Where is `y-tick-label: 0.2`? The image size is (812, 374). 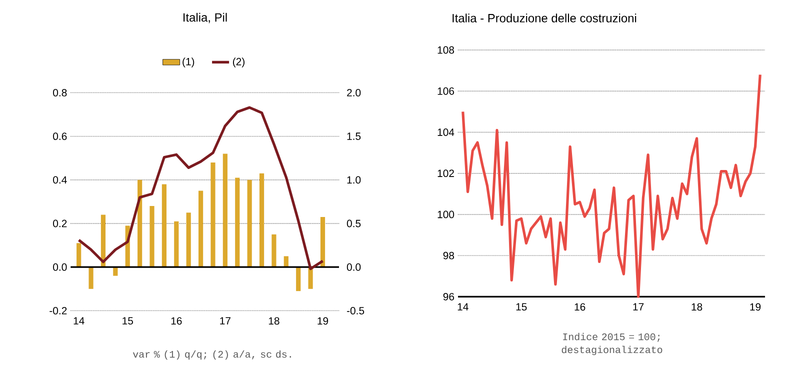 y-tick-label: 0.2 is located at coordinates (60, 224).